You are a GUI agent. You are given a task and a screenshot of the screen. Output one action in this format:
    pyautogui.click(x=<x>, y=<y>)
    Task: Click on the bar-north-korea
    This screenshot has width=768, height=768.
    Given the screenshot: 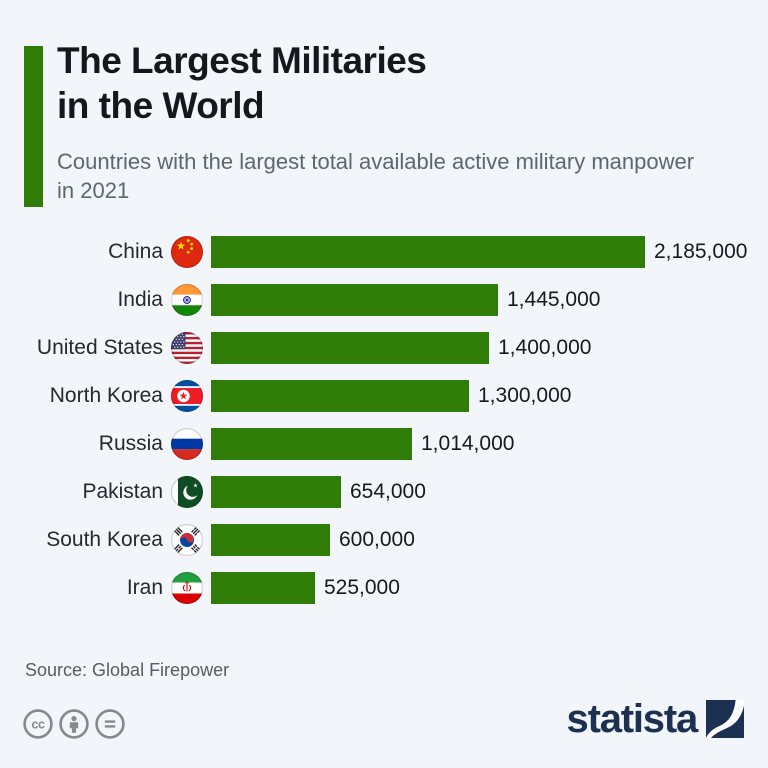 What is the action you would take?
    pyautogui.click(x=340, y=396)
    